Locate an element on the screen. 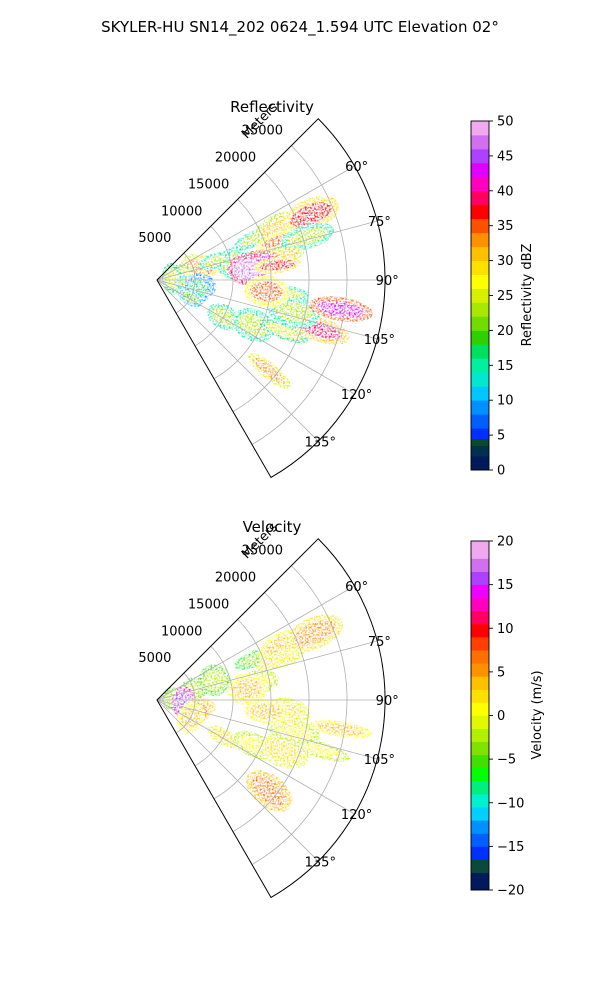  colorbar-tick-label: −10 is located at coordinates (510, 803).